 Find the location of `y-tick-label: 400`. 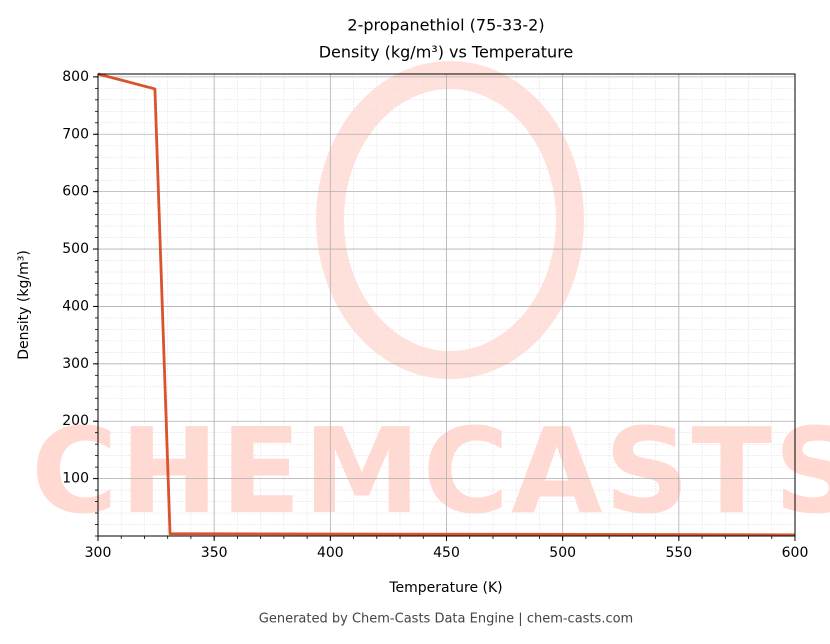

y-tick-label: 400 is located at coordinates (75, 306).